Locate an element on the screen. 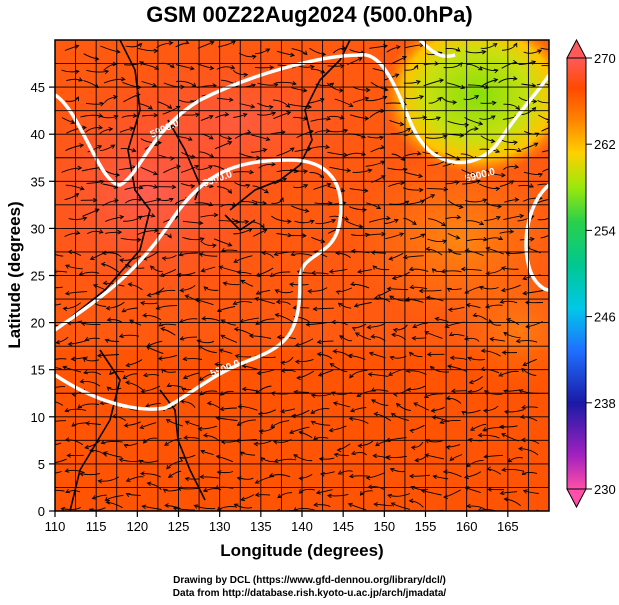 The image size is (619, 605). y-tick-label: 0 is located at coordinates (41, 511).